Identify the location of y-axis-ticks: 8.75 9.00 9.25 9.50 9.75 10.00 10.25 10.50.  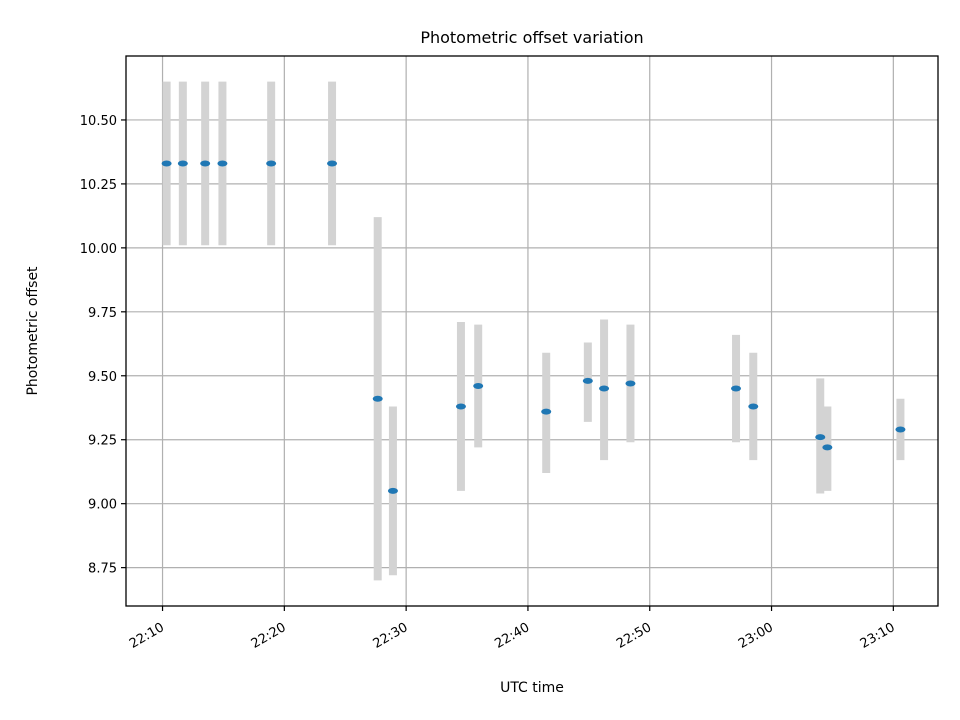
(103, 345).